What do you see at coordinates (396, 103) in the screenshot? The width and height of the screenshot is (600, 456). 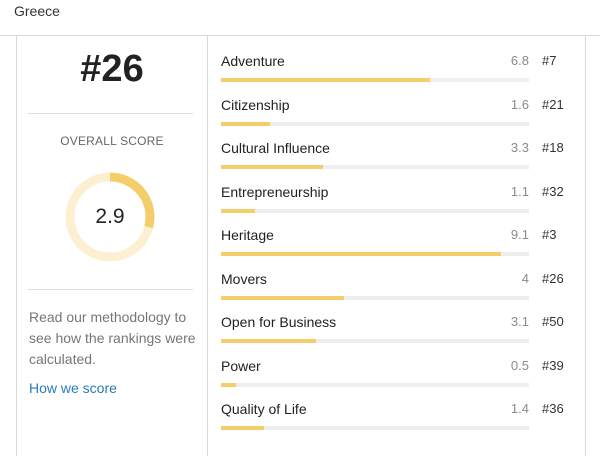 I see `category-row: Citizenship 1.6 #21` at bounding box center [396, 103].